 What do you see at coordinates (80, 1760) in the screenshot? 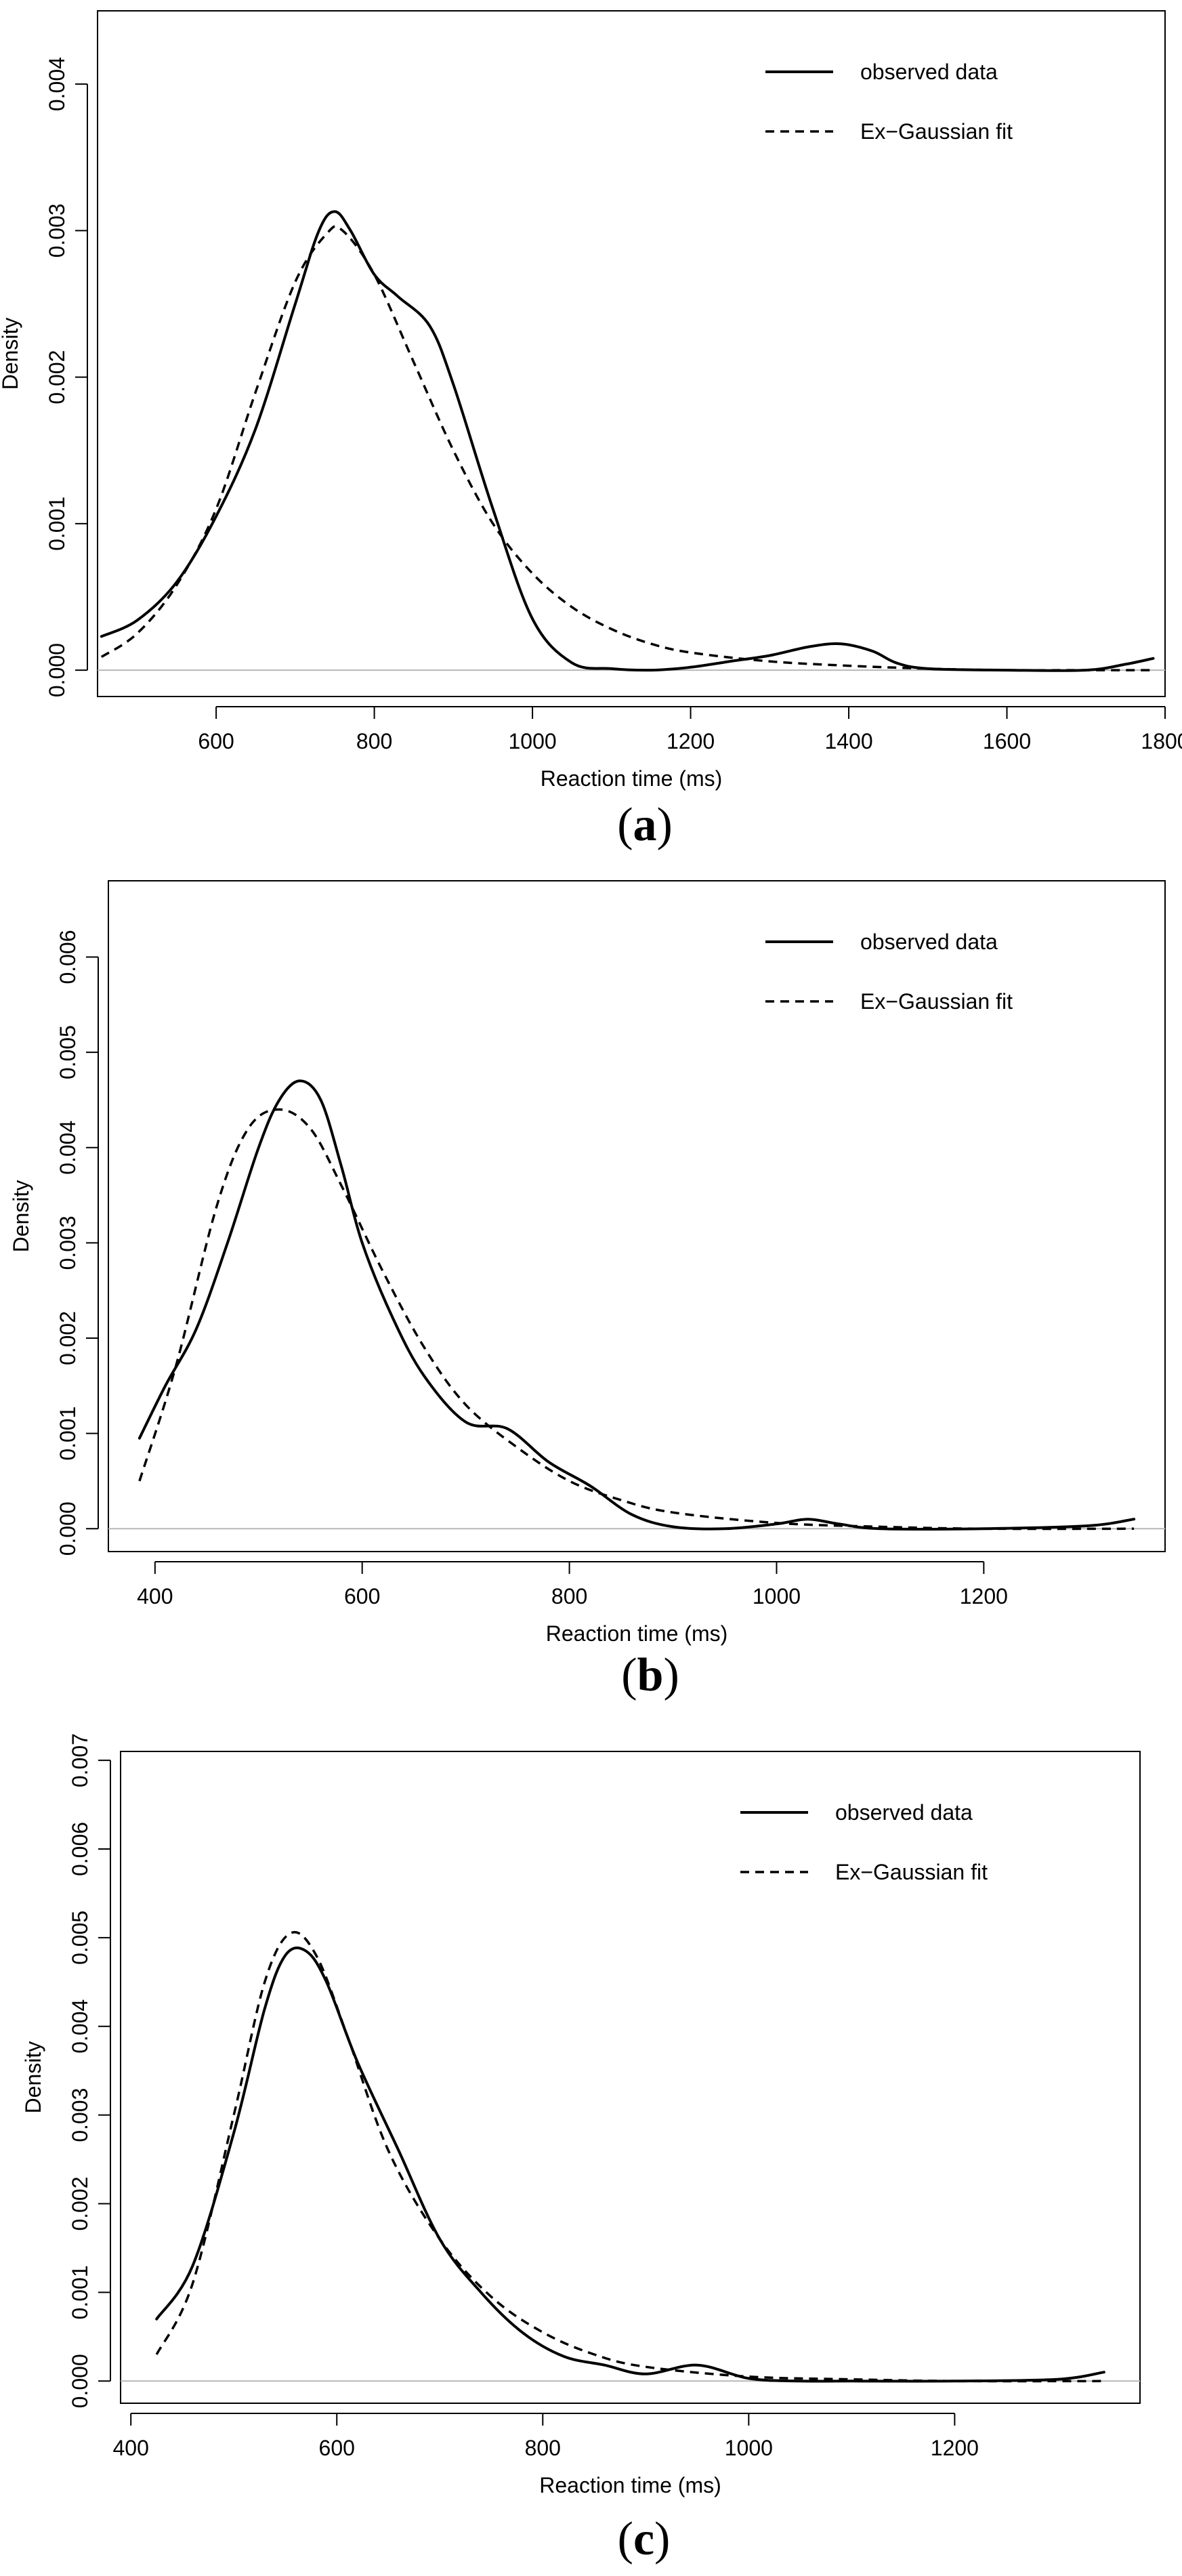
I see `y-tick-label: 0.007` at bounding box center [80, 1760].